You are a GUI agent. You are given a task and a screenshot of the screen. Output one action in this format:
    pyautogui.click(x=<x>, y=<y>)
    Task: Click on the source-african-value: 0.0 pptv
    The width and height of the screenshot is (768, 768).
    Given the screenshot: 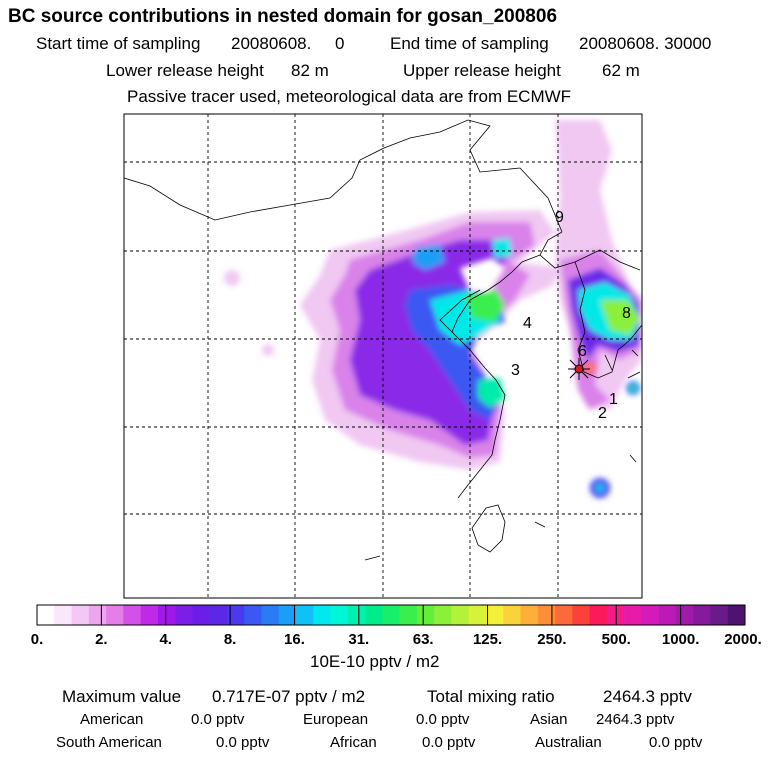 What is the action you would take?
    pyautogui.click(x=449, y=742)
    